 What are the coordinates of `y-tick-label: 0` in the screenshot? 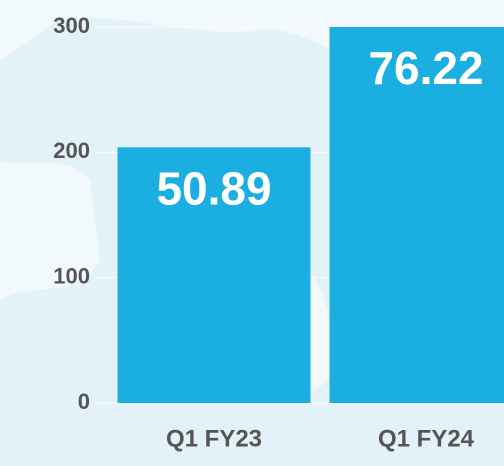 It's located at (84, 401).